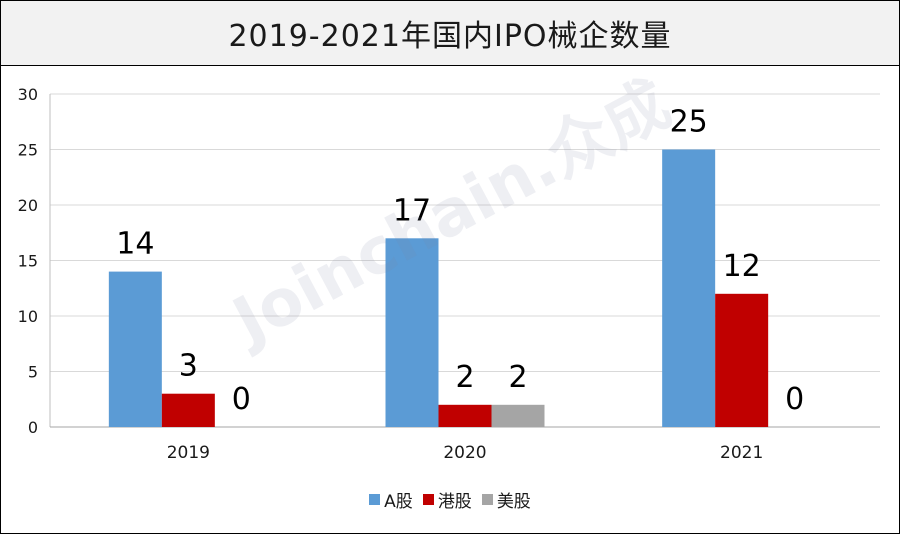 This screenshot has height=534, width=900. Describe the element at coordinates (454, 502) in the screenshot. I see `legend-label: 港股` at that location.